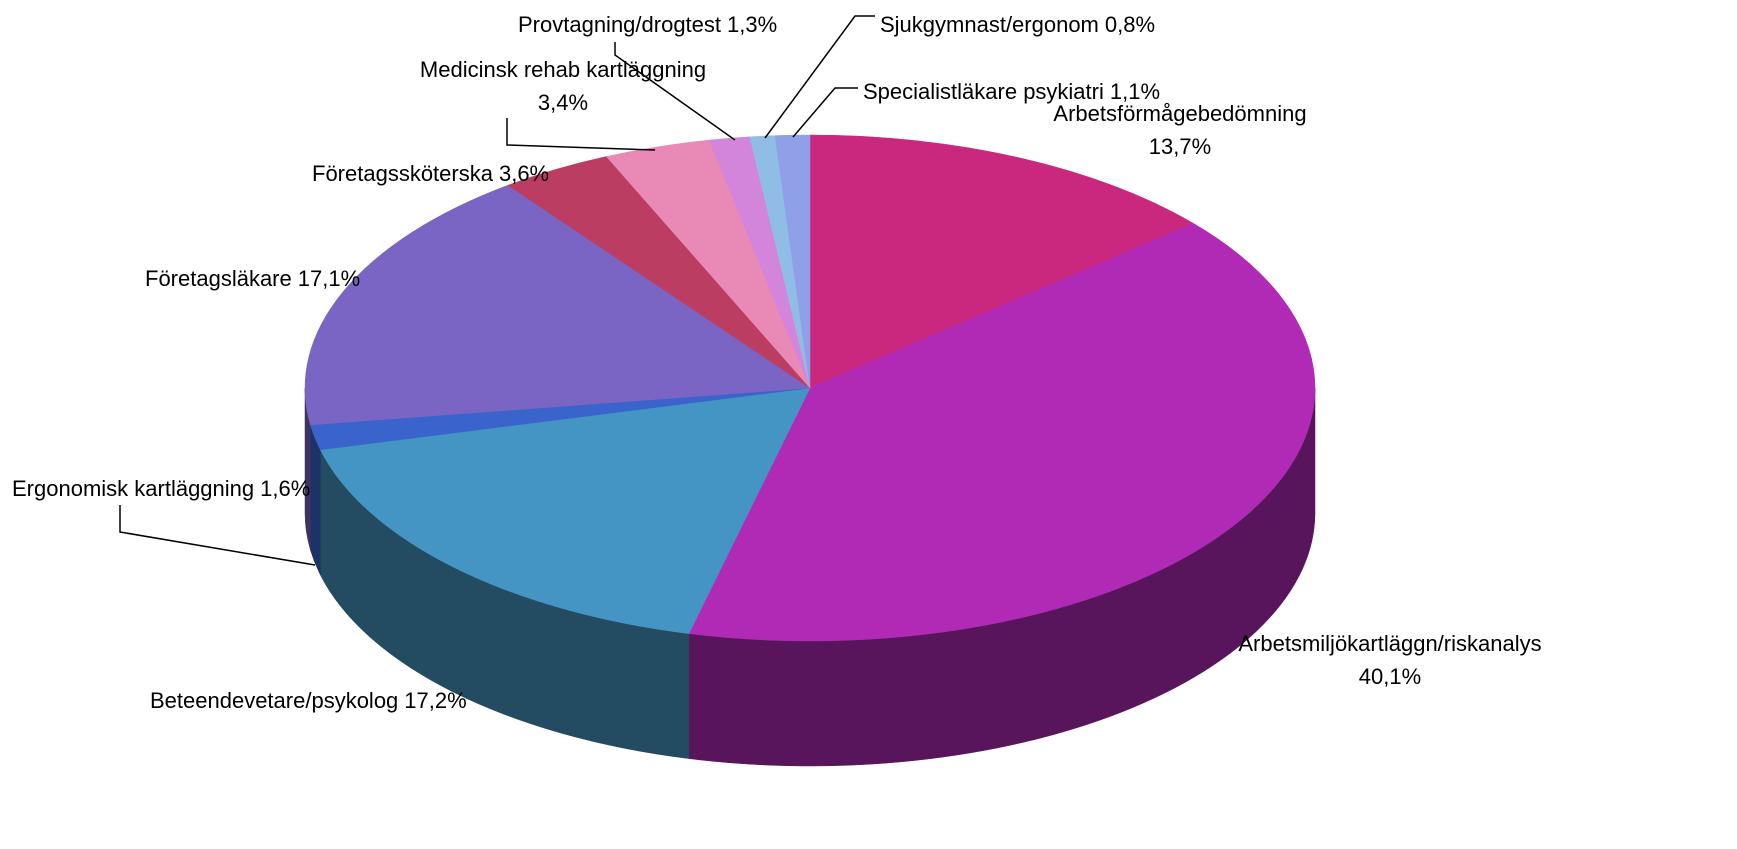 This screenshot has height=849, width=1737. I want to click on data-label: Sjukgymnast/ergonom 0,8%, so click(1017, 24).